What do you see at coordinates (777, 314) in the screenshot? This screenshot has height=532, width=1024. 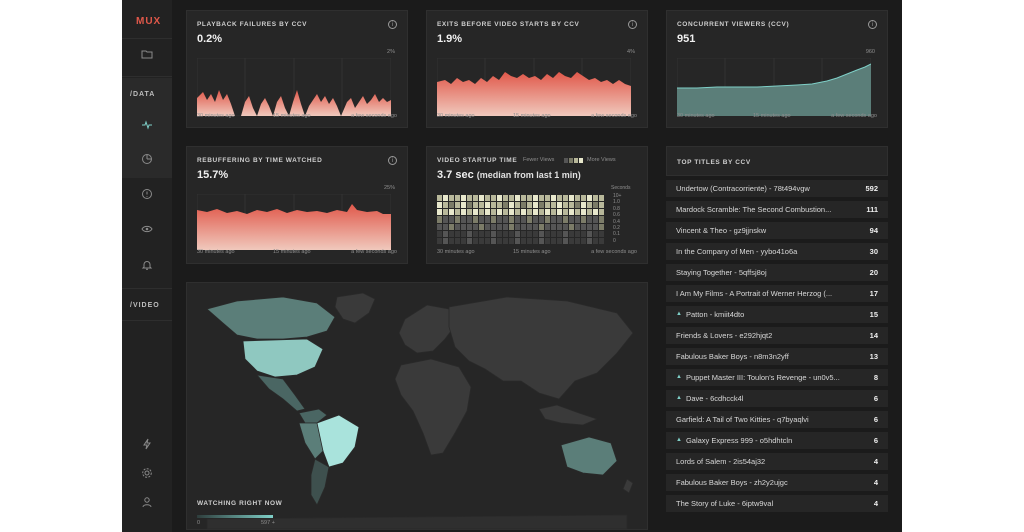 I see `title-row: ▲ Patton - kmiit4dto 15` at bounding box center [777, 314].